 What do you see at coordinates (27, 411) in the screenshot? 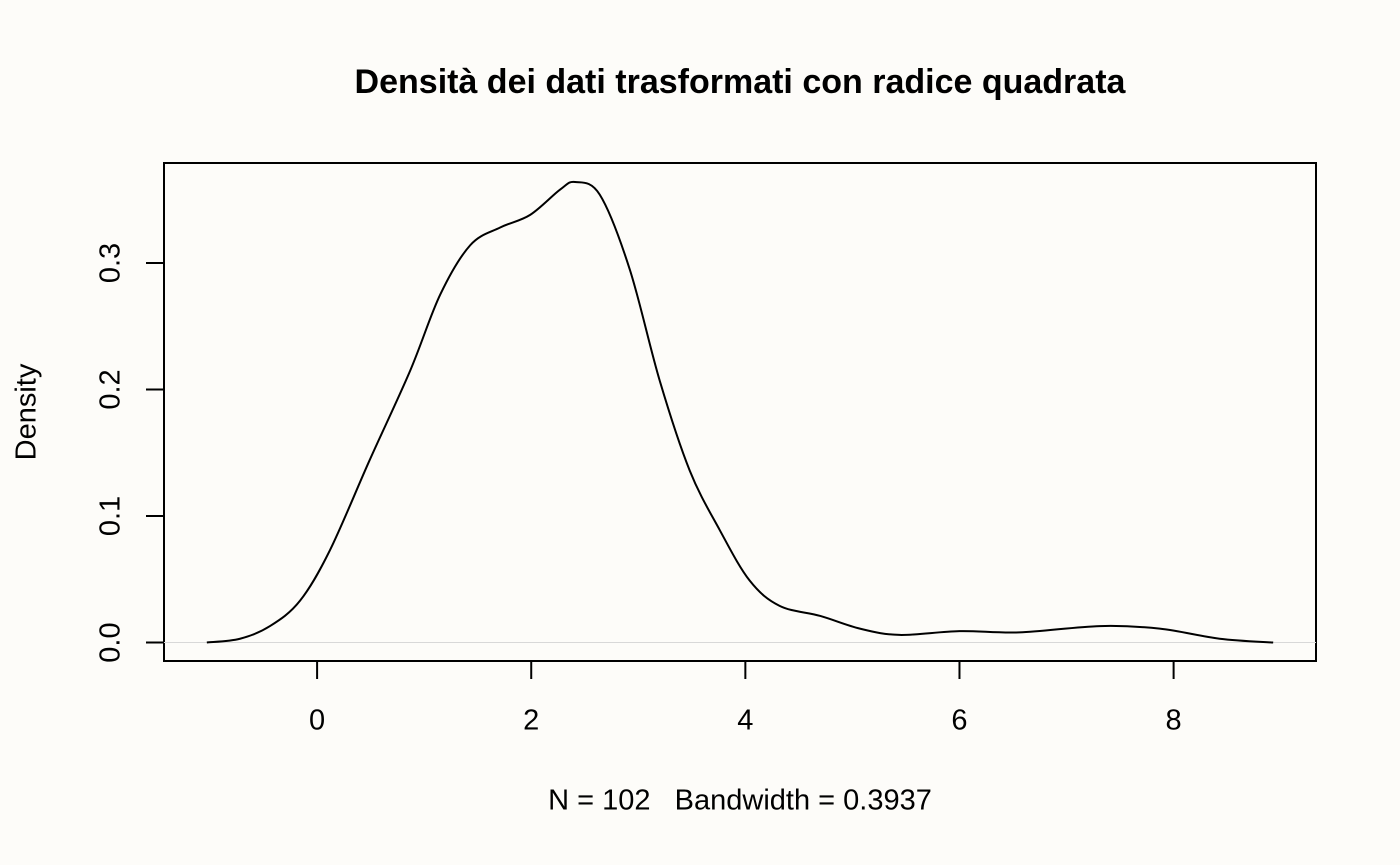
I see `y-axis-label: Density` at bounding box center [27, 411].